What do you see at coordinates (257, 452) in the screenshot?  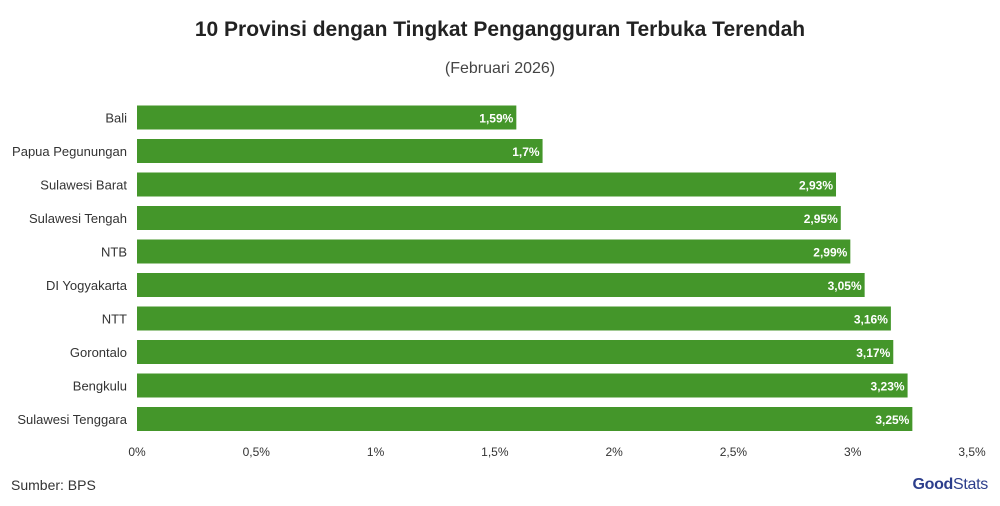 I see `x-tick-label: 0,5%` at bounding box center [257, 452].